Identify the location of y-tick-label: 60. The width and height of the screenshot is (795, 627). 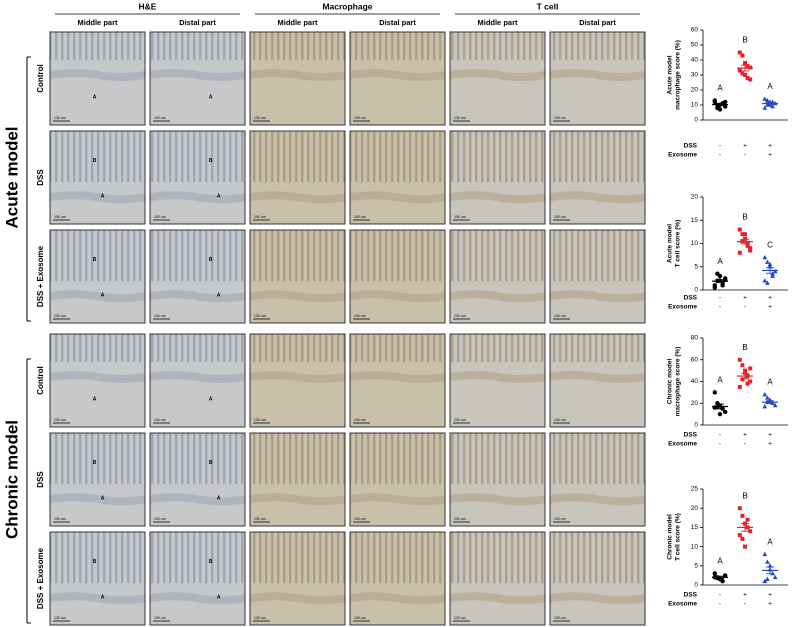
(695, 359).